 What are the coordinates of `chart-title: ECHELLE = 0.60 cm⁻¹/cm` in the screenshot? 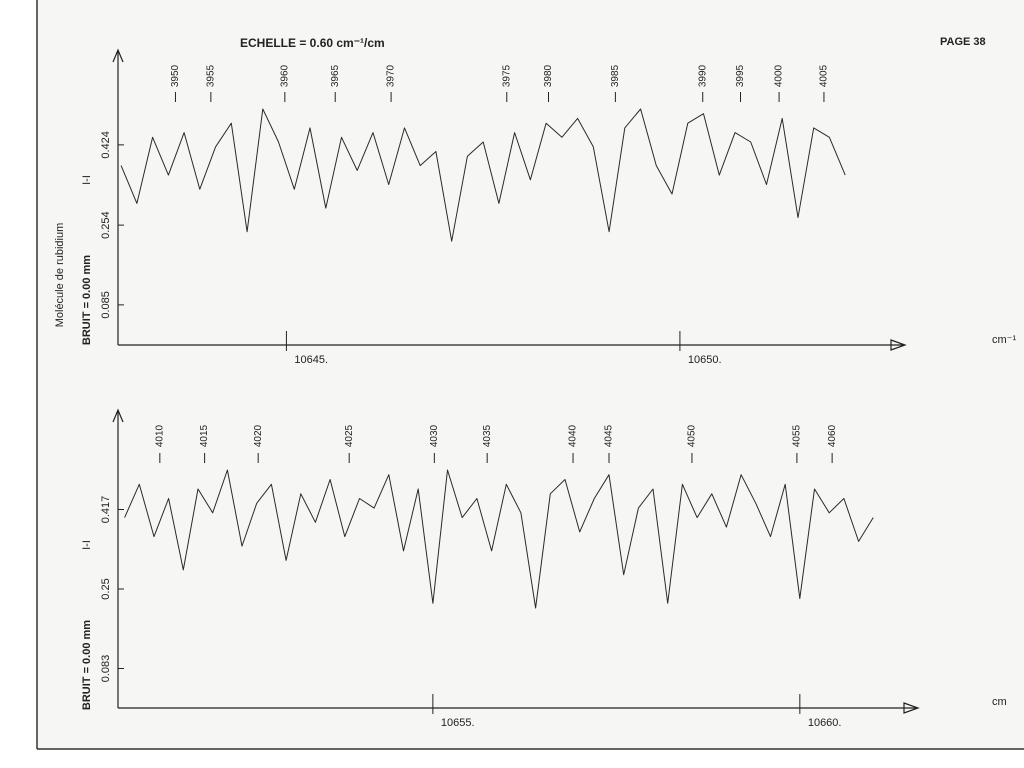 It's located at (312, 43).